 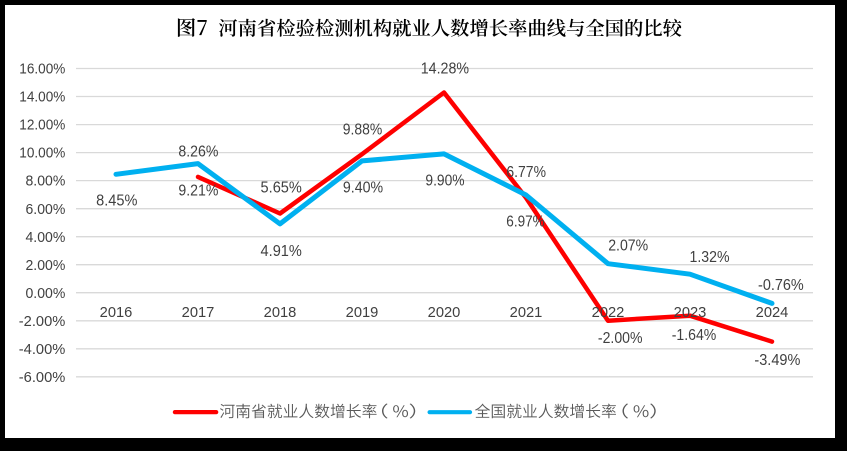 What do you see at coordinates (444, 313) in the screenshot?
I see `svg-text: 2020` at bounding box center [444, 313].